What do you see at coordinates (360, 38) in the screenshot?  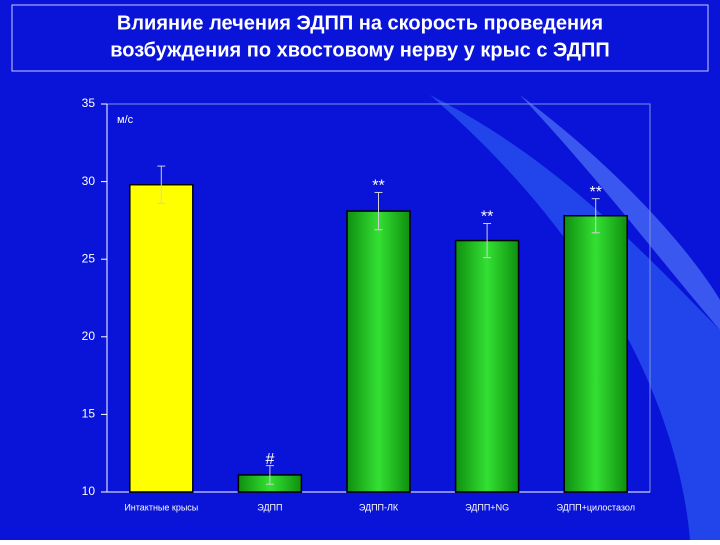 I see `title-box` at bounding box center [360, 38].